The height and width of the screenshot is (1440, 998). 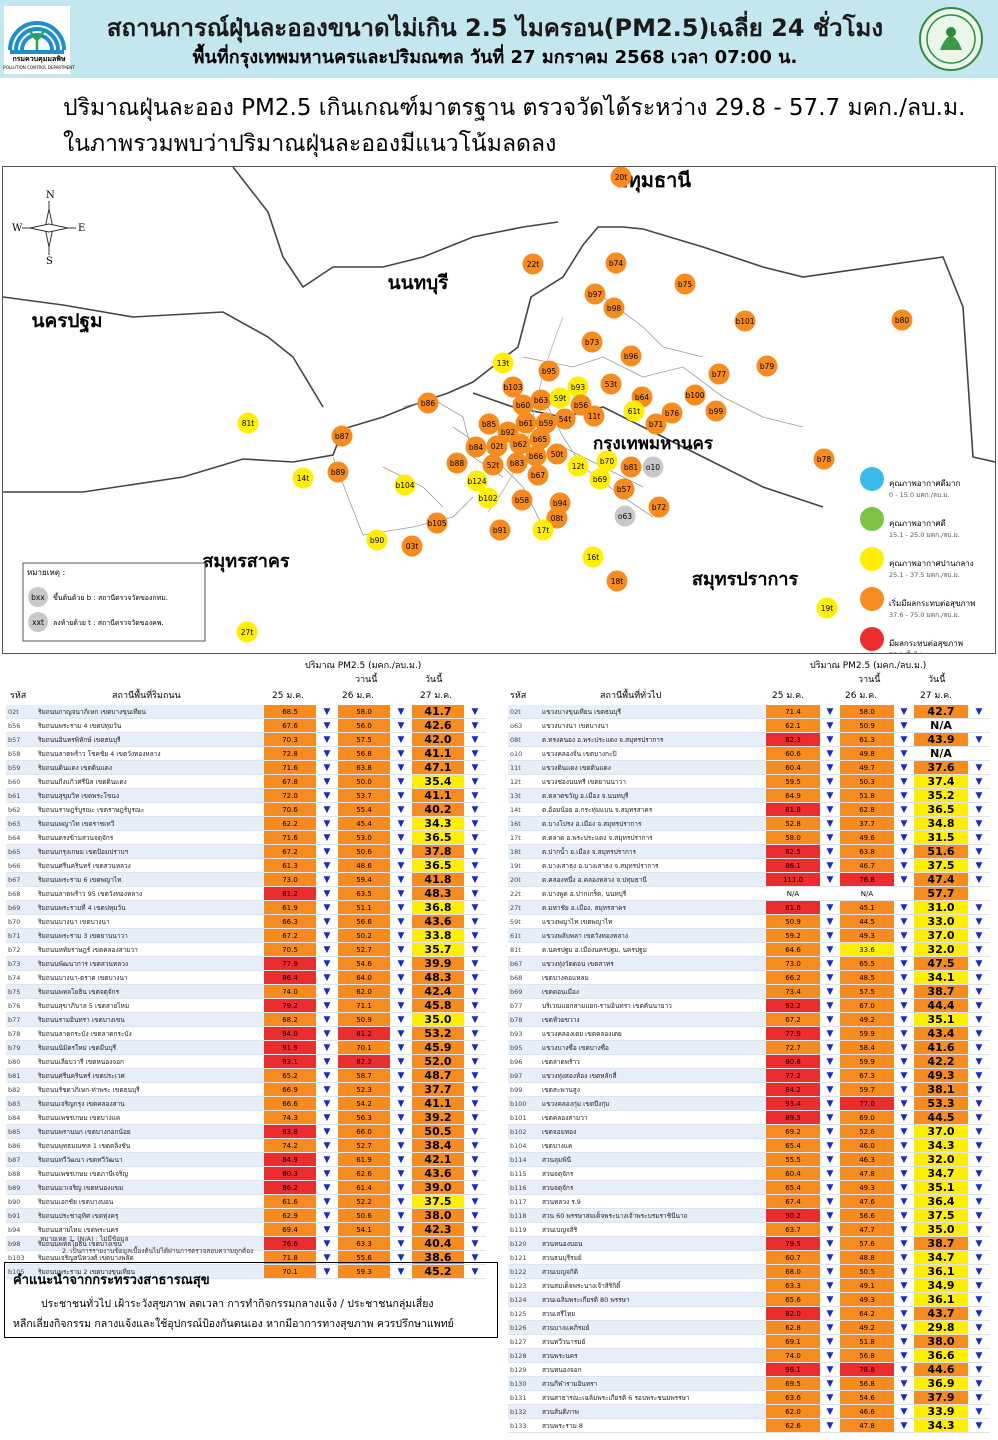 I want to click on station-marker: b77, so click(x=719, y=374).